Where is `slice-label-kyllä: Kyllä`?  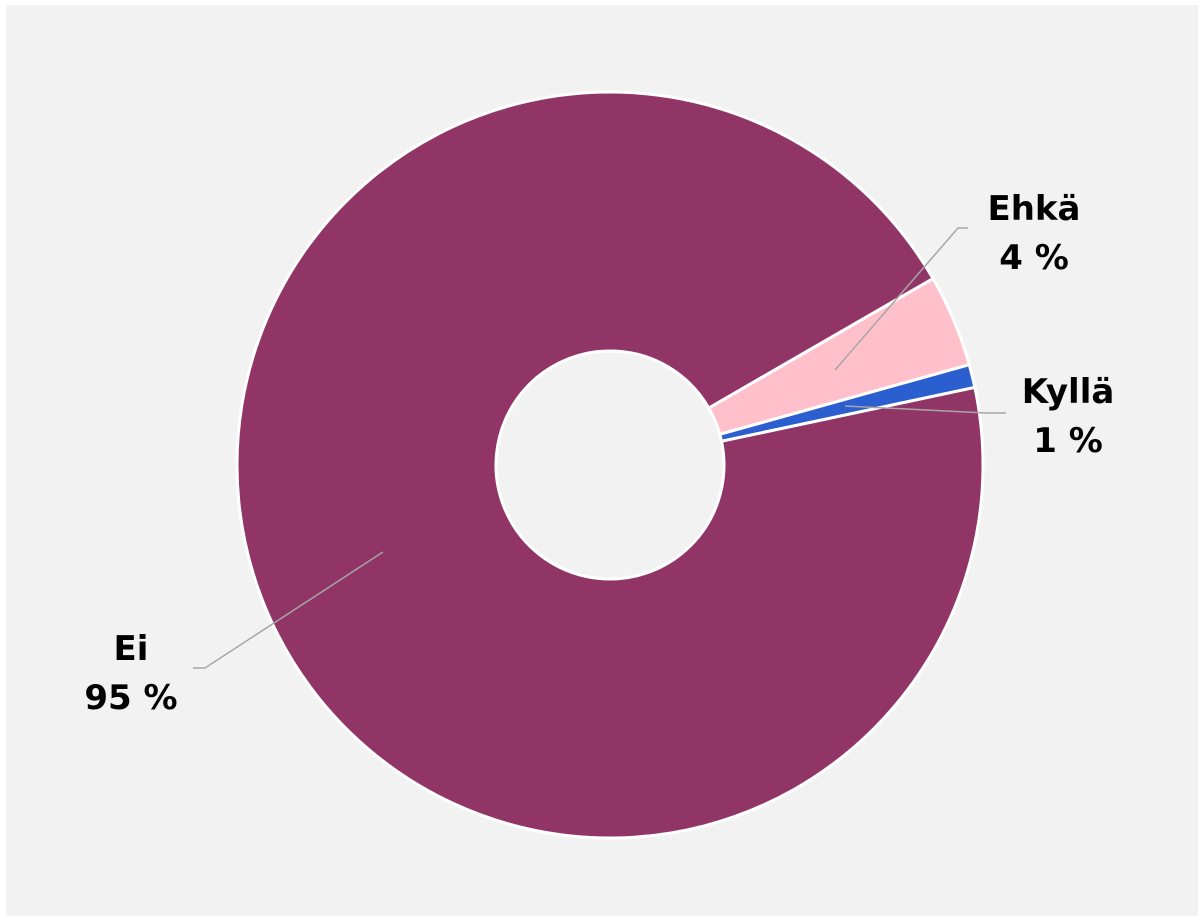 slice-label-kyllä: Kyllä is located at coordinates (1068, 392).